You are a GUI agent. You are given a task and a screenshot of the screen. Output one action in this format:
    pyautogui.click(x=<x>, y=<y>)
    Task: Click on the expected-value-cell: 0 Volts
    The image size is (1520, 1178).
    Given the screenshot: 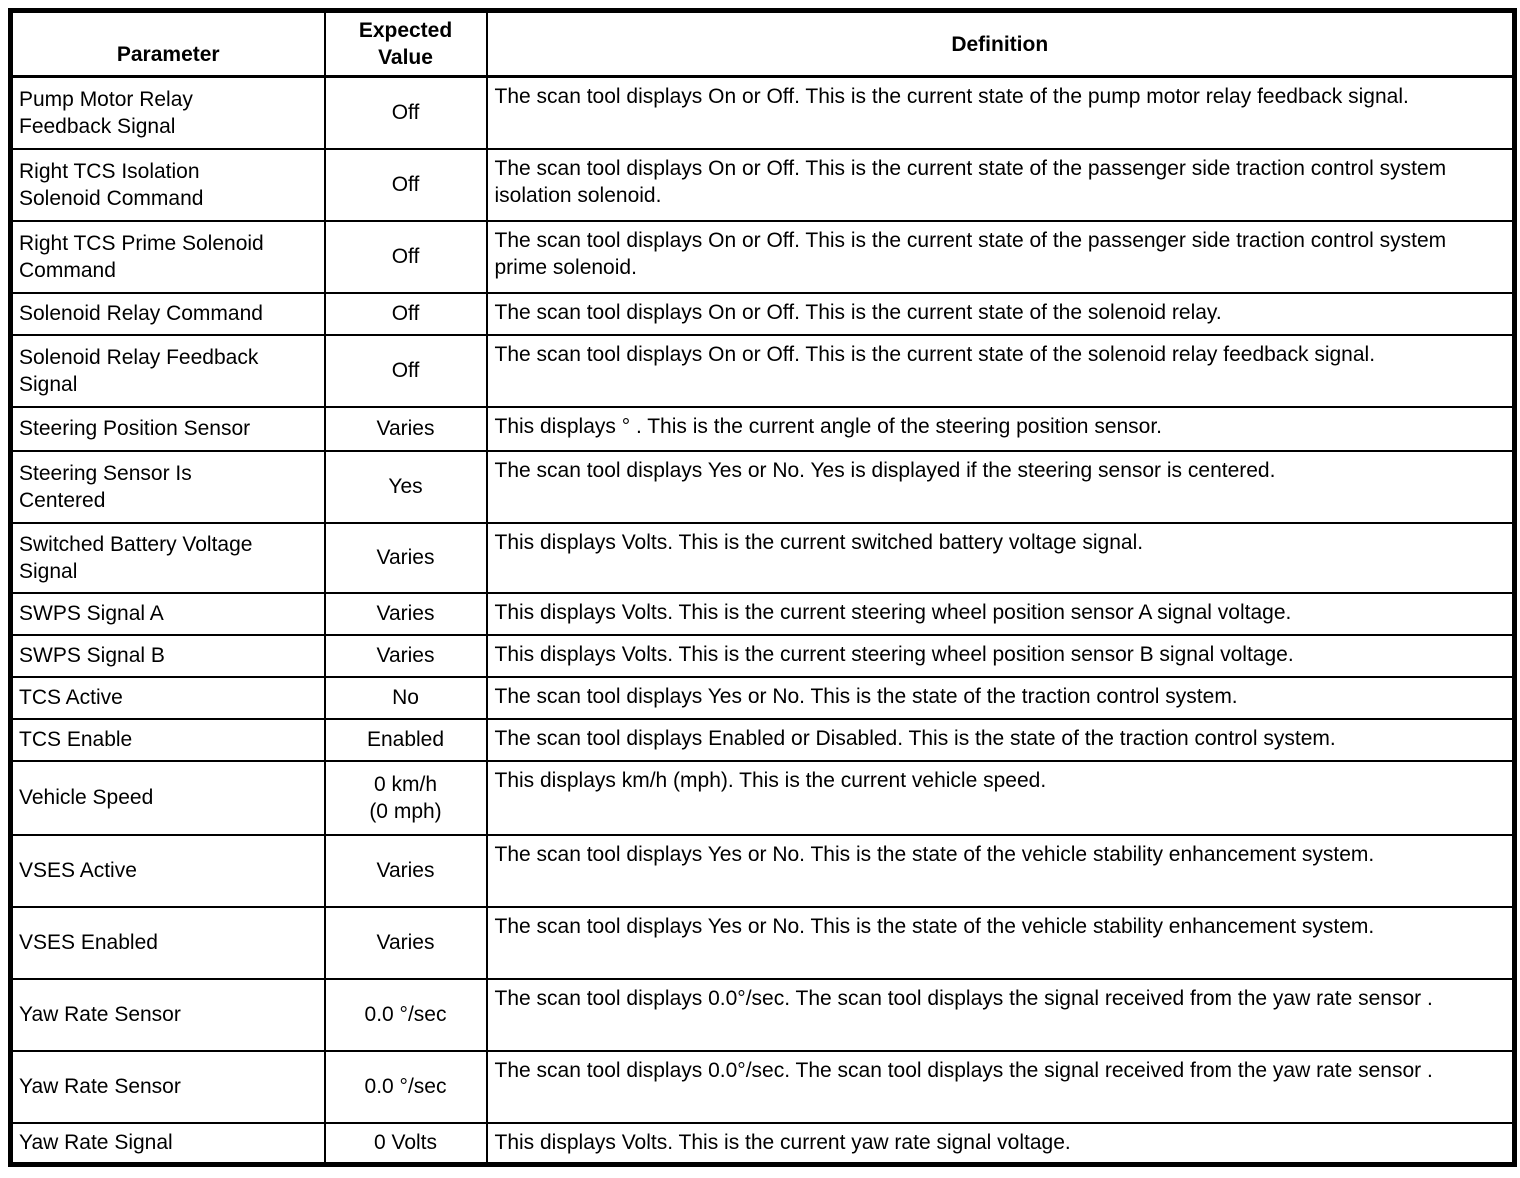 What is the action you would take?
    pyautogui.click(x=405, y=1143)
    